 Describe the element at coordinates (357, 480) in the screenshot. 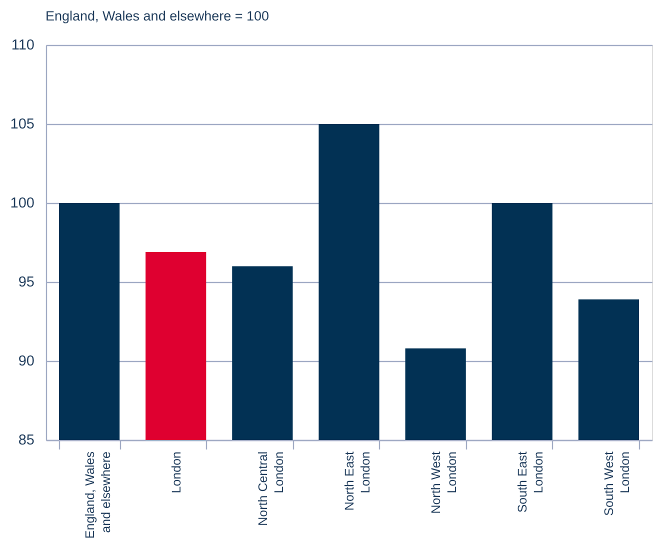

I see `x-tick-label: North East London` at that location.